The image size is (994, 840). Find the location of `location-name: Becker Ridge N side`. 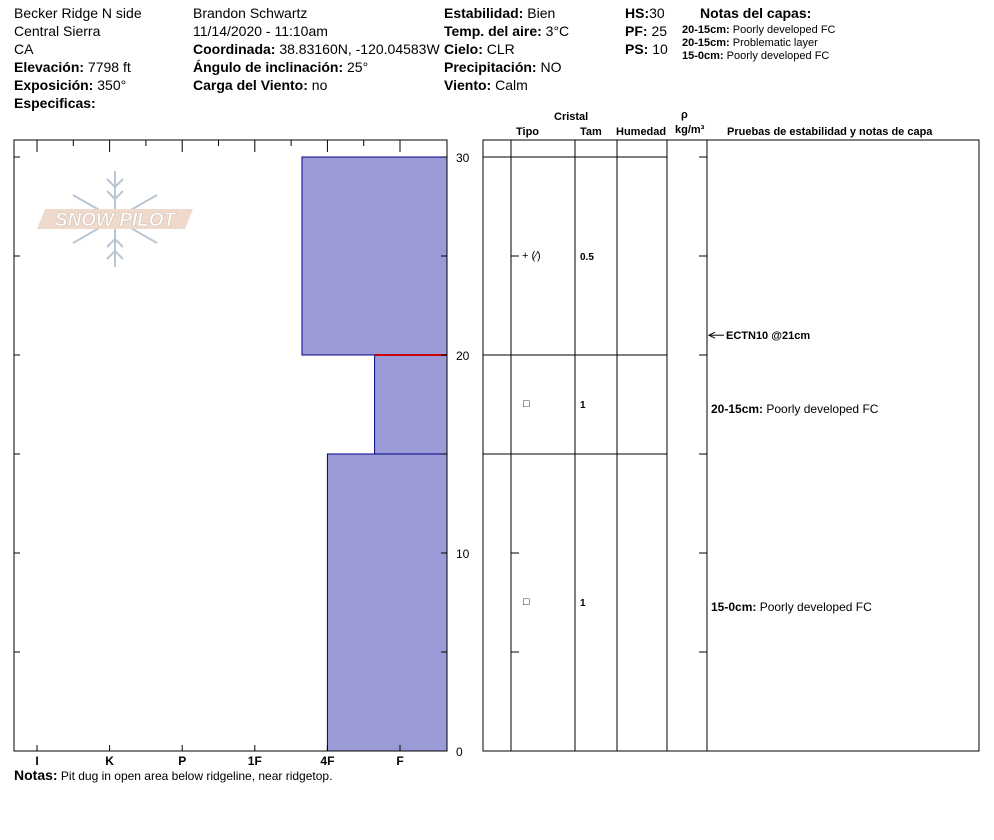

location-name: Becker Ridge N side is located at coordinates (78, 13).